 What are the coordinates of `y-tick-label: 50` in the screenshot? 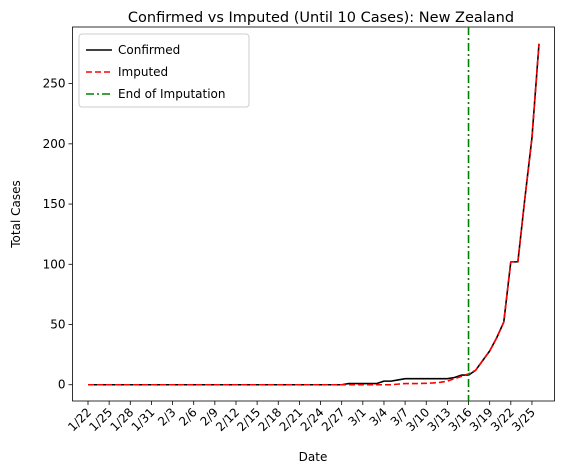 It's located at (57, 325).